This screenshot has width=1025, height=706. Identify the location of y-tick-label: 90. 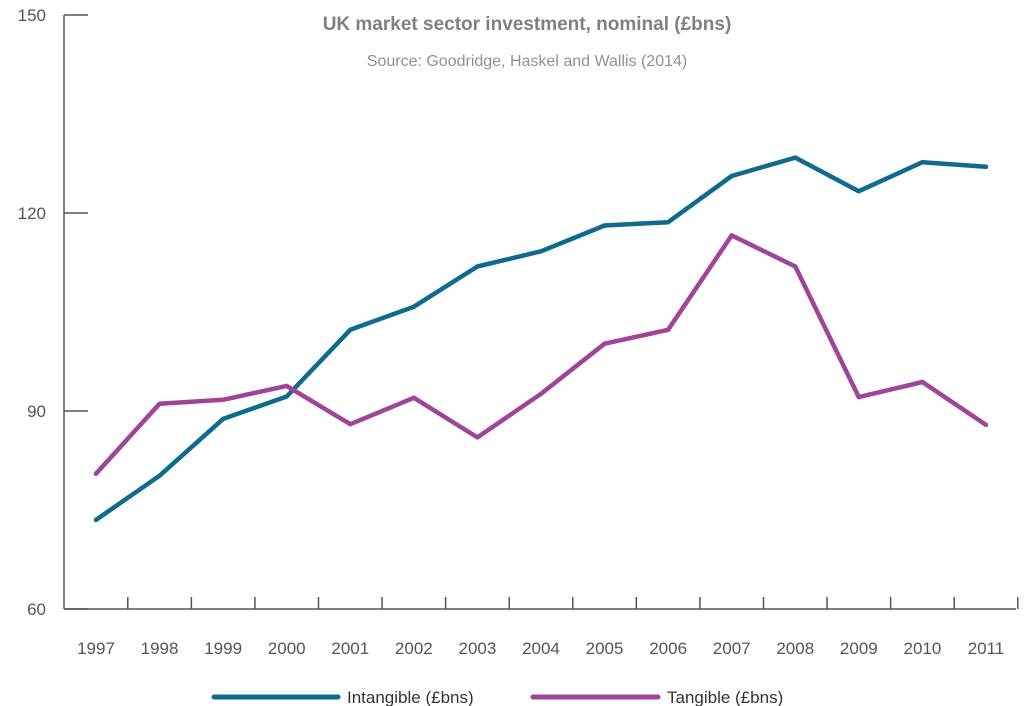
(36, 411).